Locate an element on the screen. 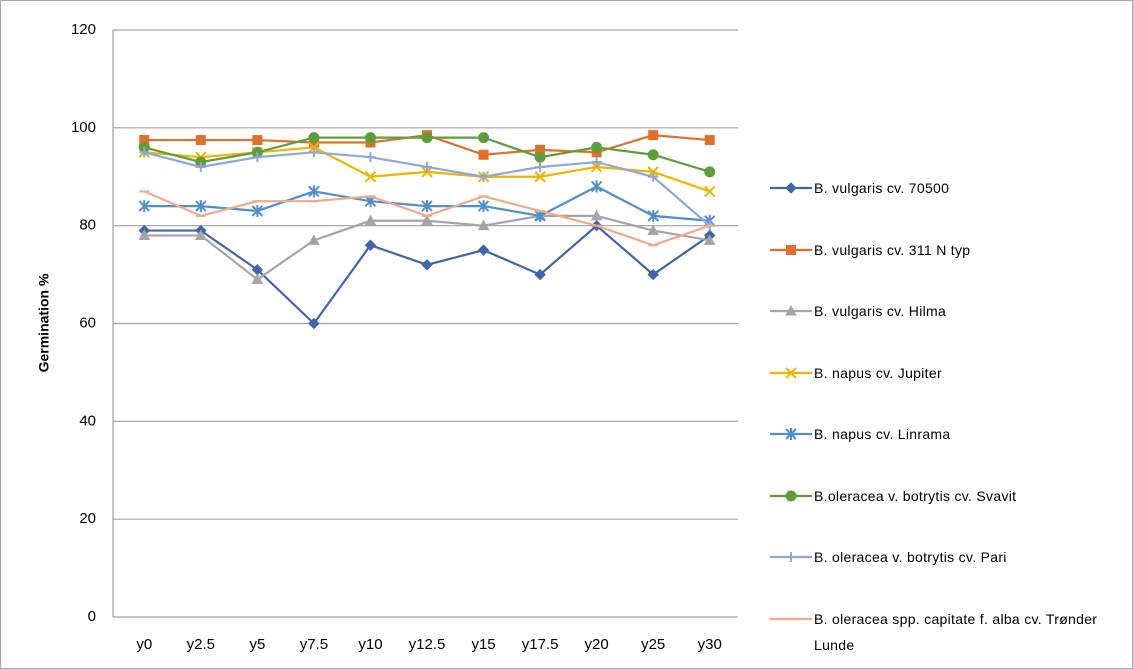 This screenshot has width=1133, height=669. legend-entry: B. vulgaris cv. 70500 is located at coordinates (943, 188).